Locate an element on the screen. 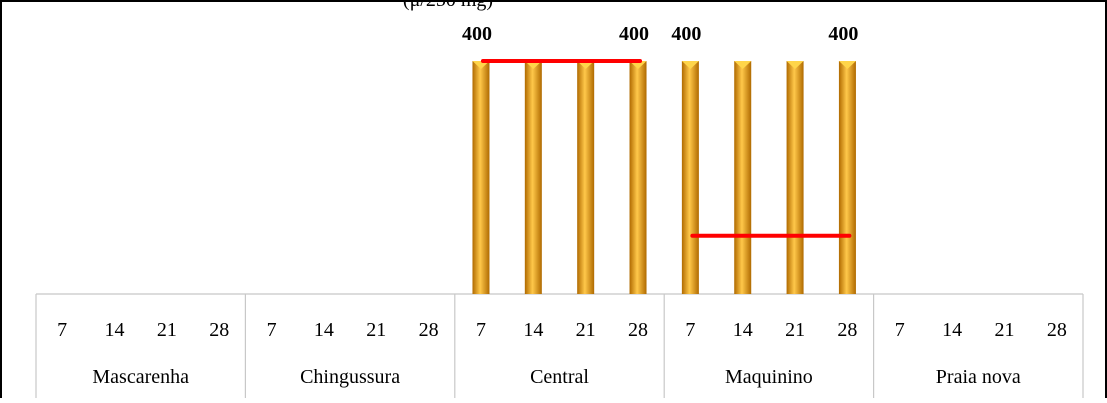 This screenshot has width=1107, height=403. category-label: Praia nova is located at coordinates (978, 377).